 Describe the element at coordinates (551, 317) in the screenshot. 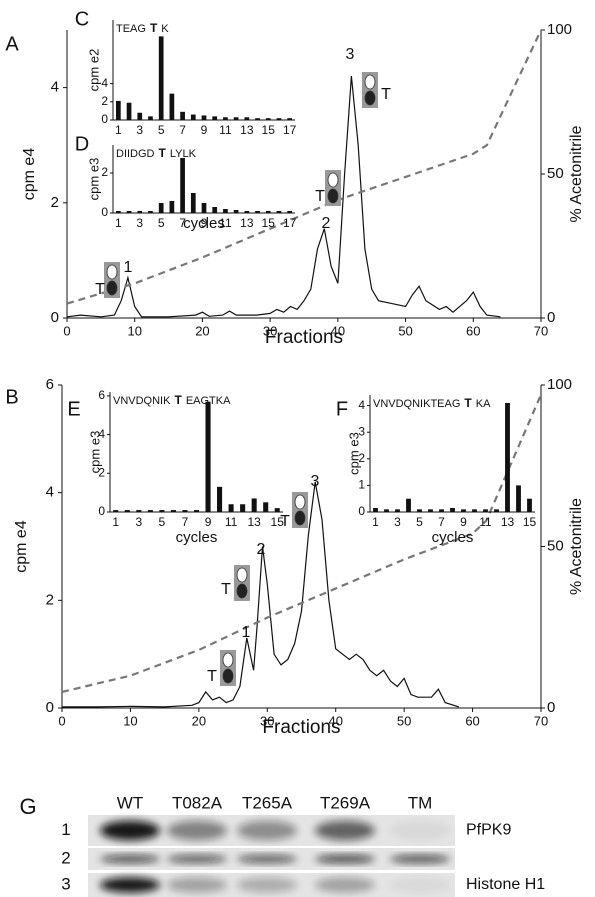

I see `y2-tick-label: 0` at that location.